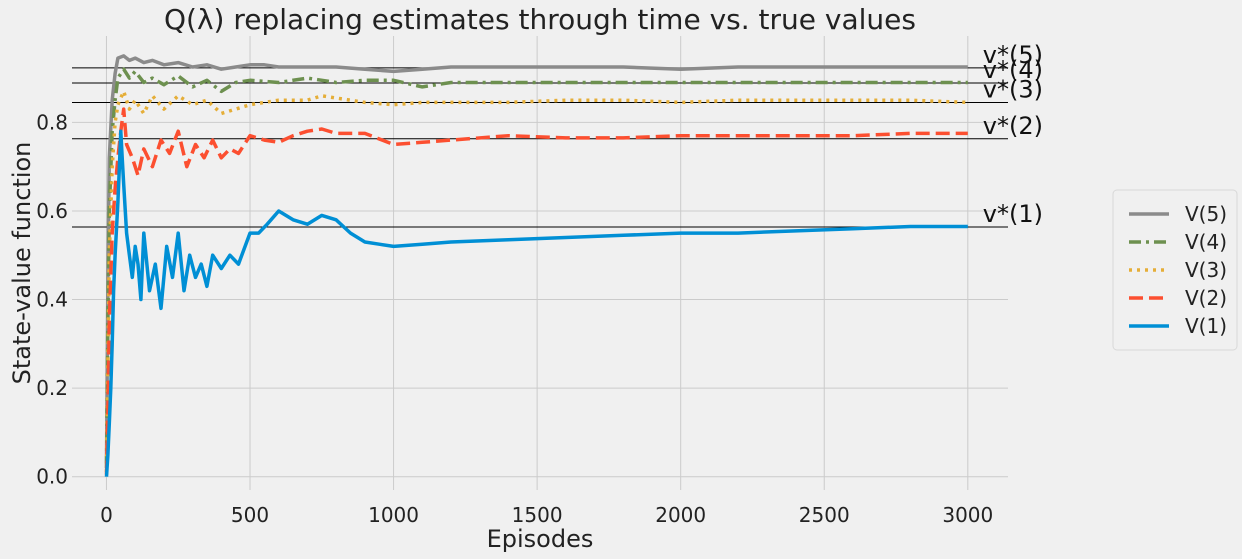 Image resolution: width=1242 pixels, height=559 pixels. Describe the element at coordinates (1013, 214) in the screenshot. I see `reference-label-v-1: v*(1)` at that location.